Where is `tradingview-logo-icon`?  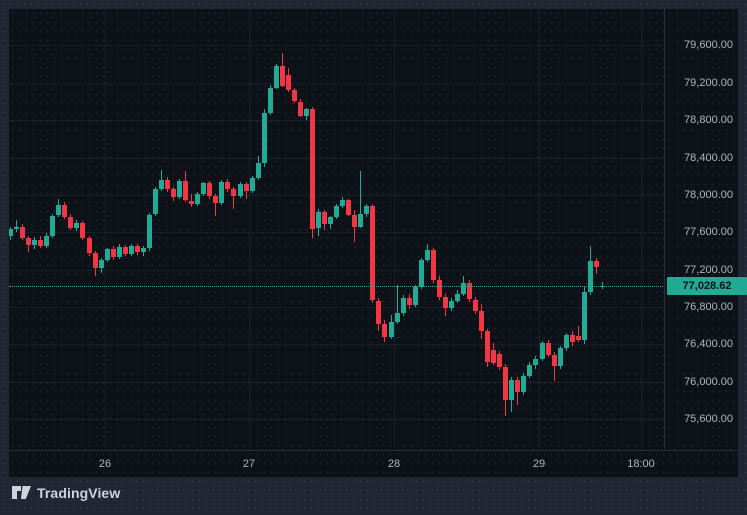 tradingview-logo-icon is located at coordinates (21, 492).